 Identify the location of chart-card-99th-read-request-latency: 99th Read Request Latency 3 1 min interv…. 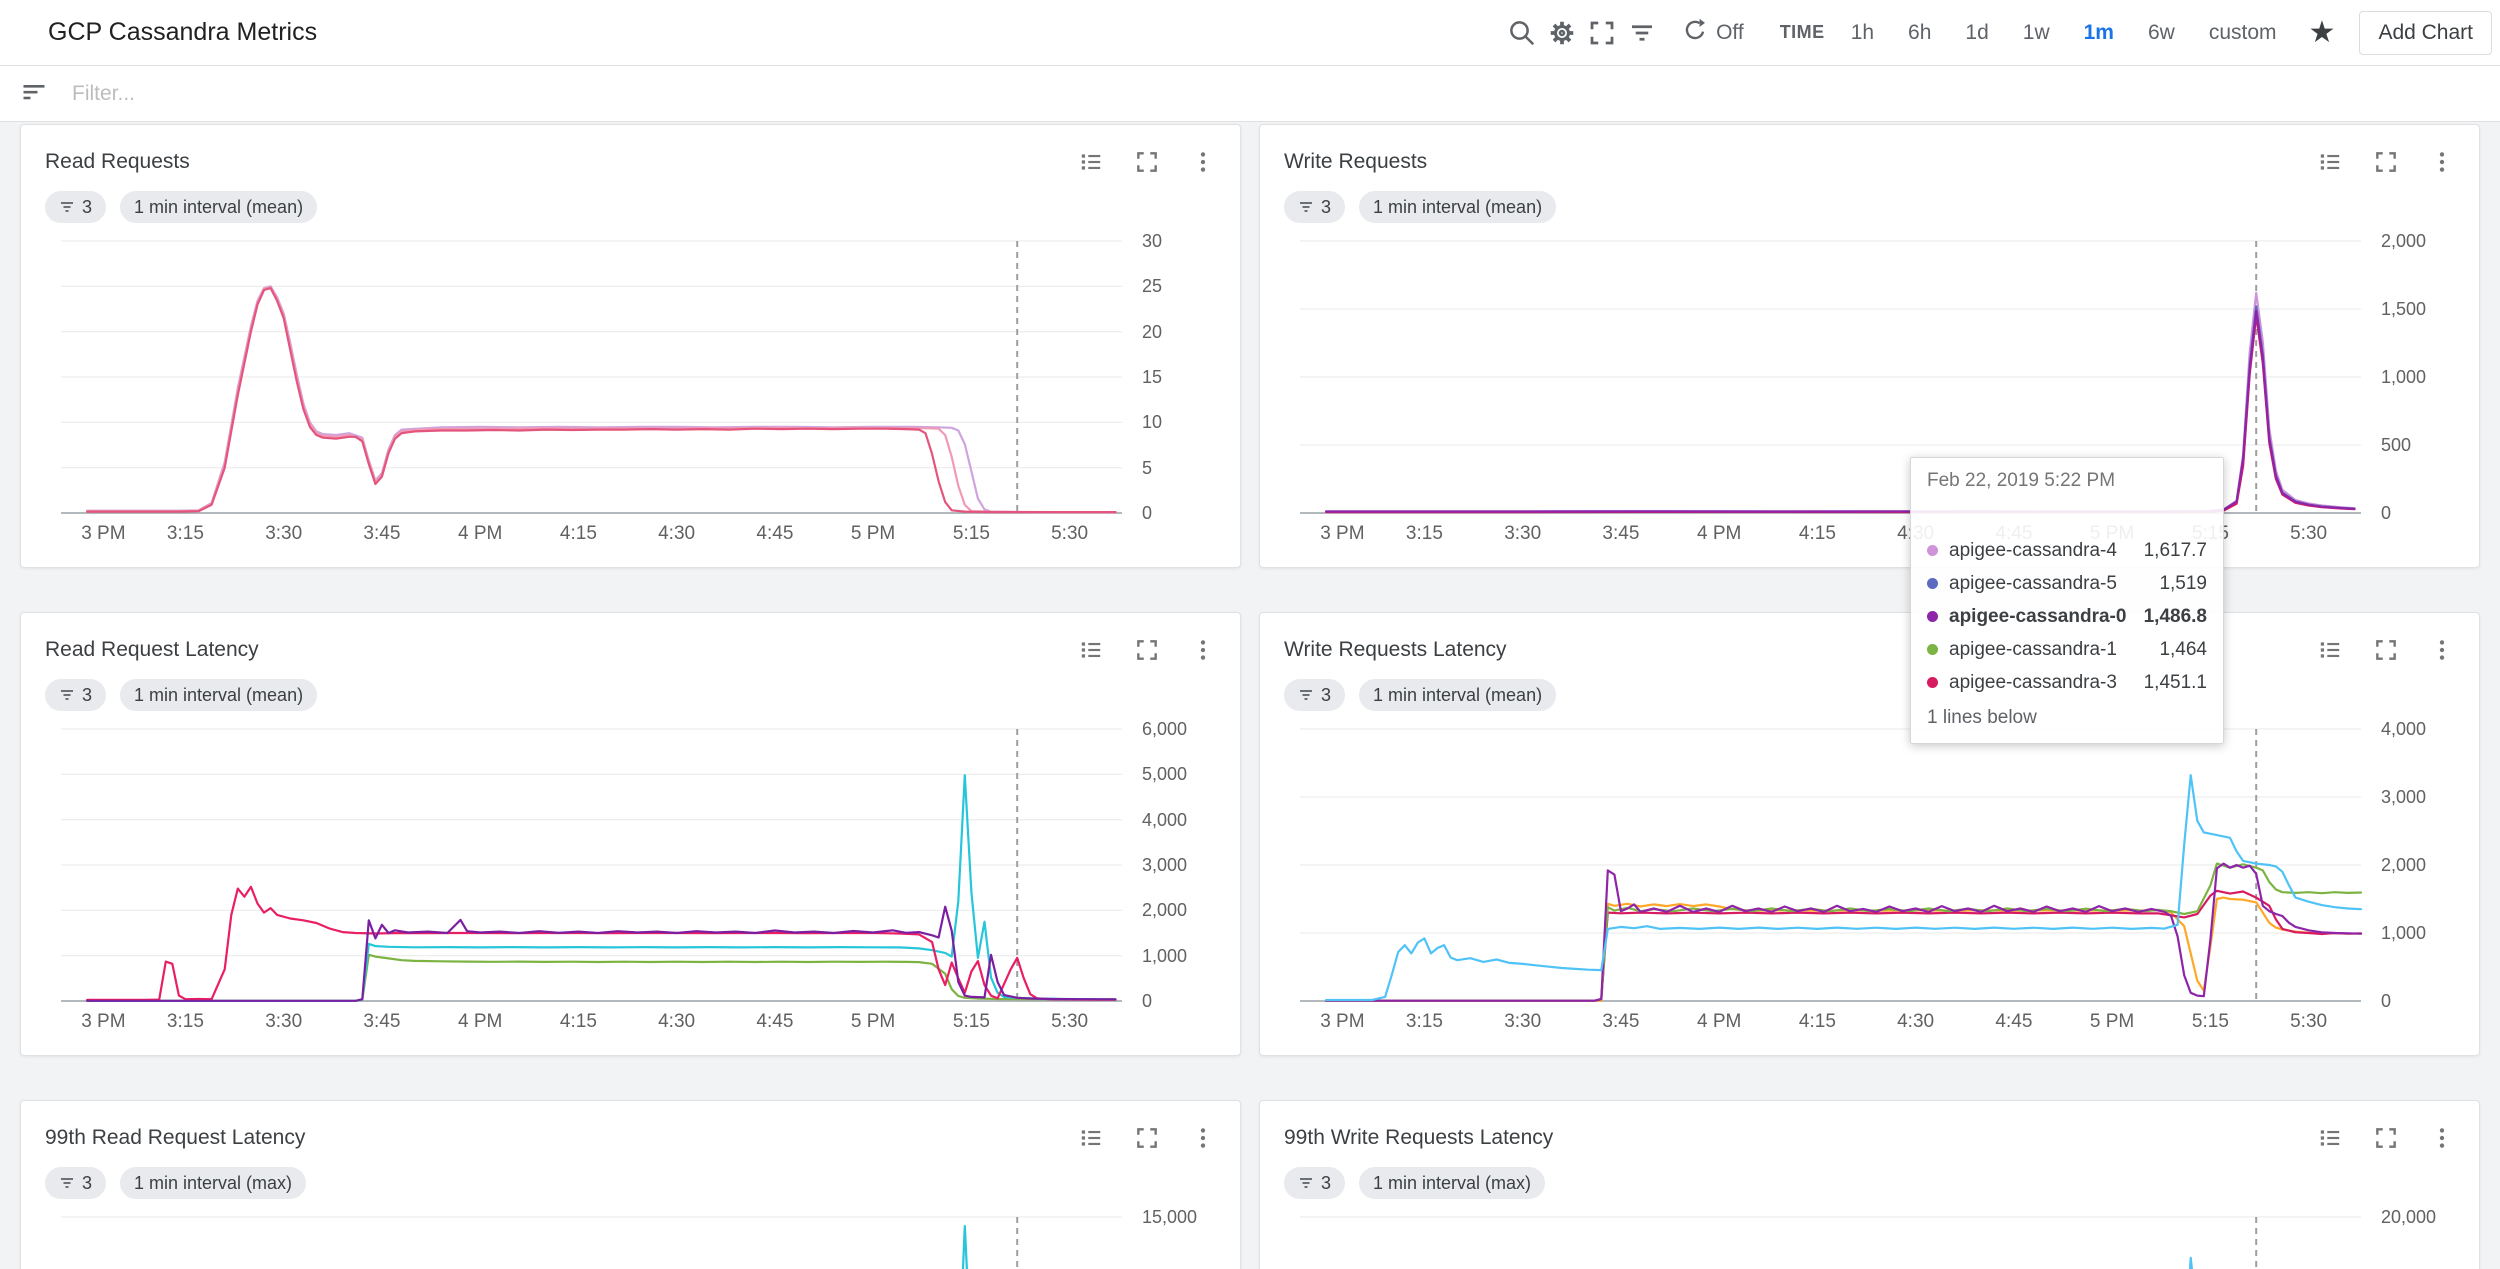
(630, 1184).